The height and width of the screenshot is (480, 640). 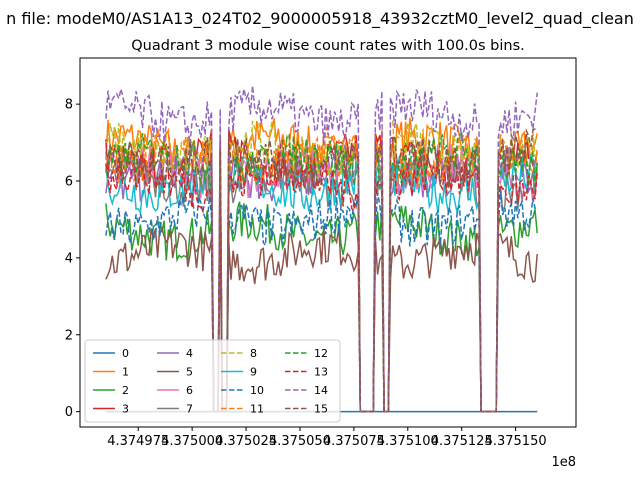 I want to click on legend-label-12: 12, so click(x=321, y=353).